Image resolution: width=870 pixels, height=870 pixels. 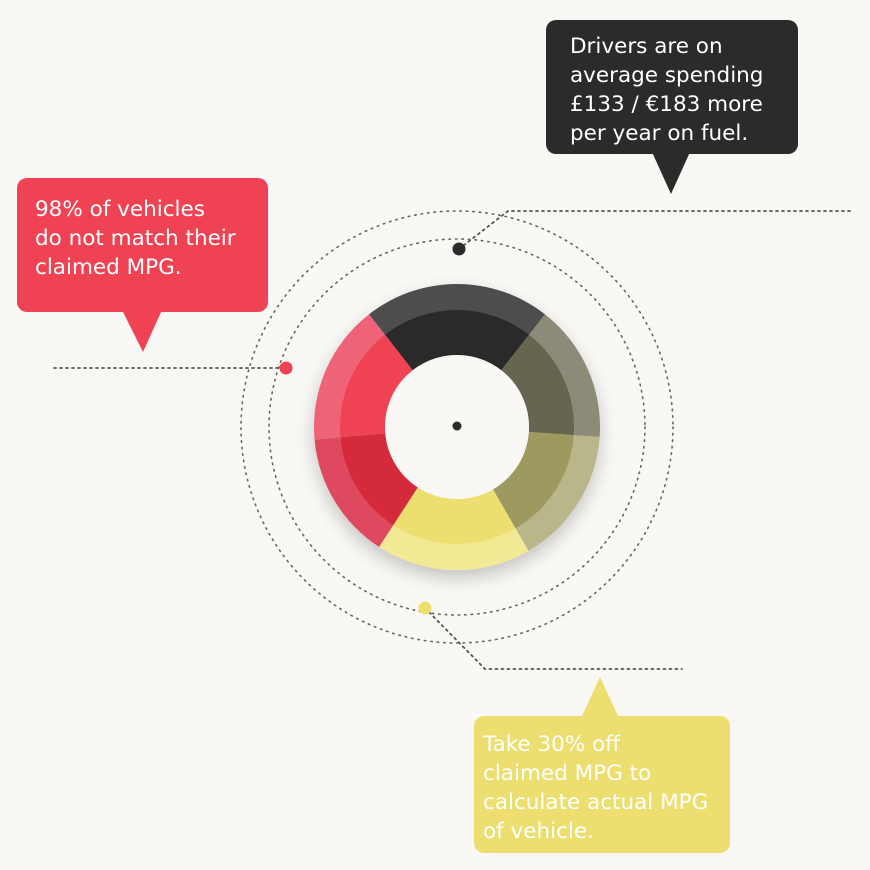 I want to click on dark-callout-tail, so click(x=671, y=173).